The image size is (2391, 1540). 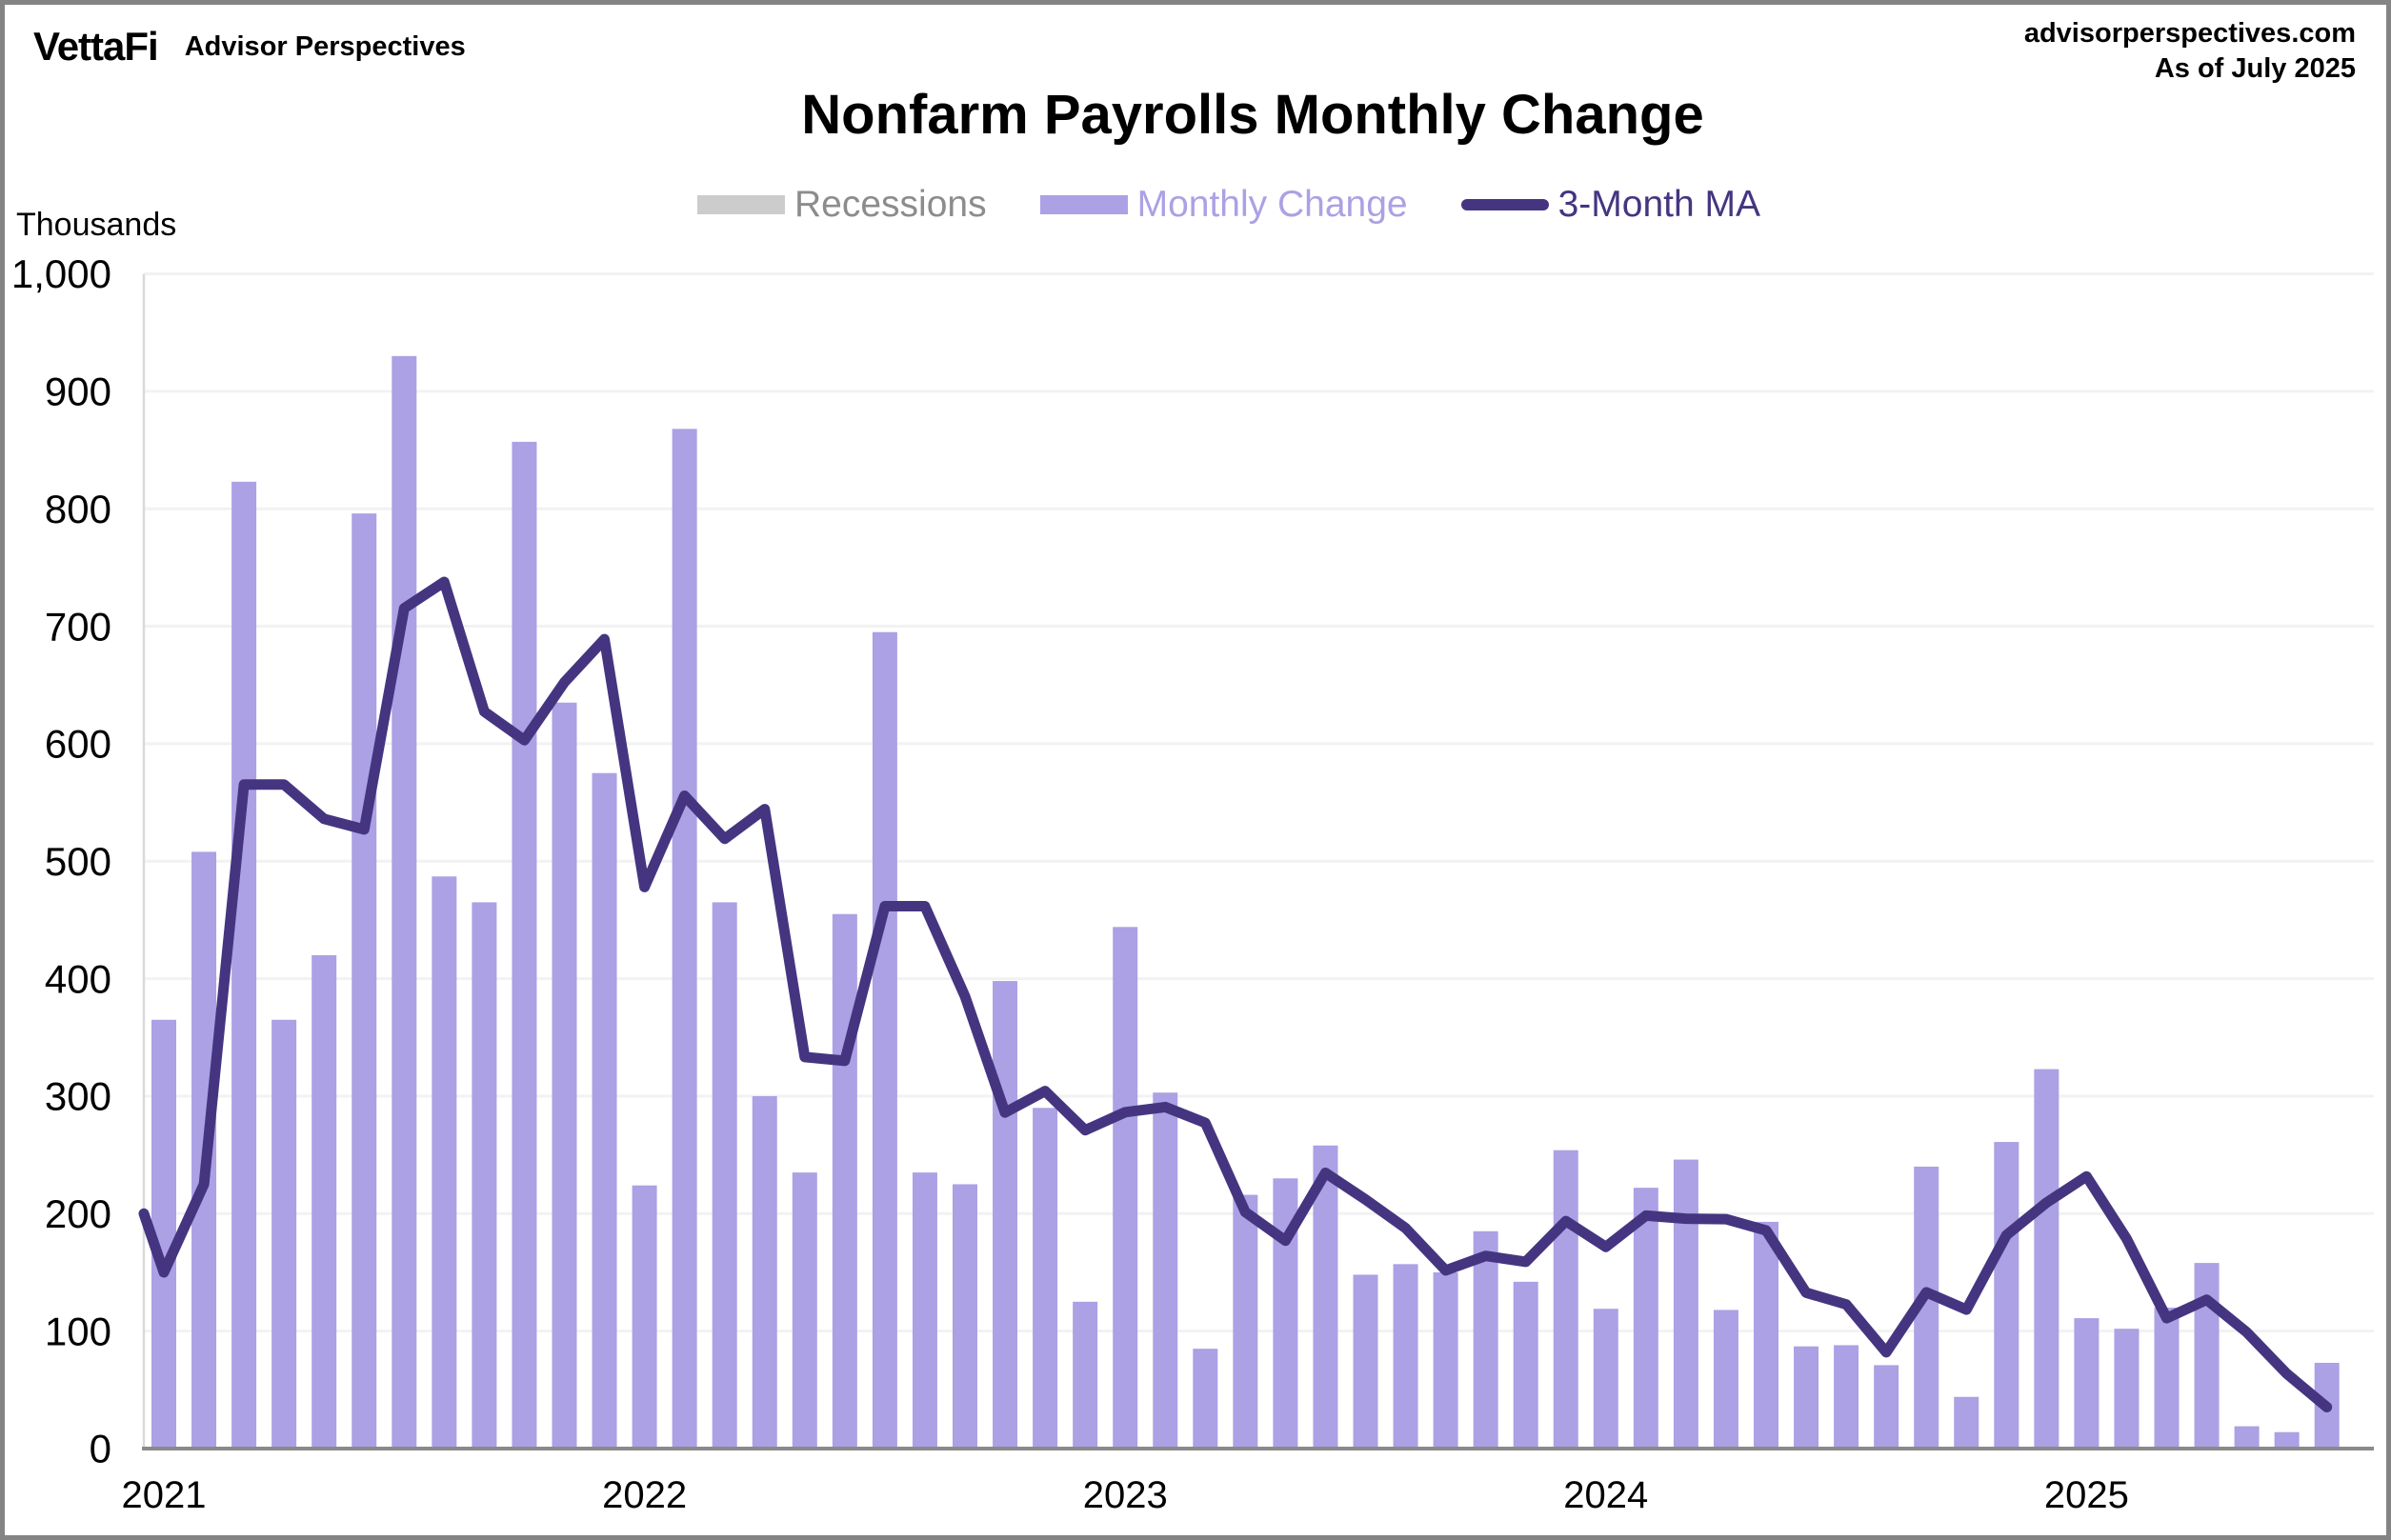 I want to click on bar-Feb 2025, so click(x=2127, y=1389).